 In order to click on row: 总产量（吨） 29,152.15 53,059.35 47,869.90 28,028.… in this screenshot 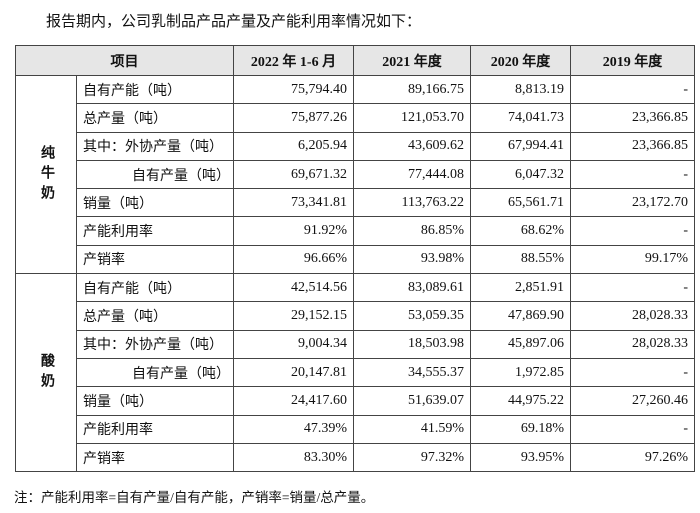, I will do `click(355, 316)`.